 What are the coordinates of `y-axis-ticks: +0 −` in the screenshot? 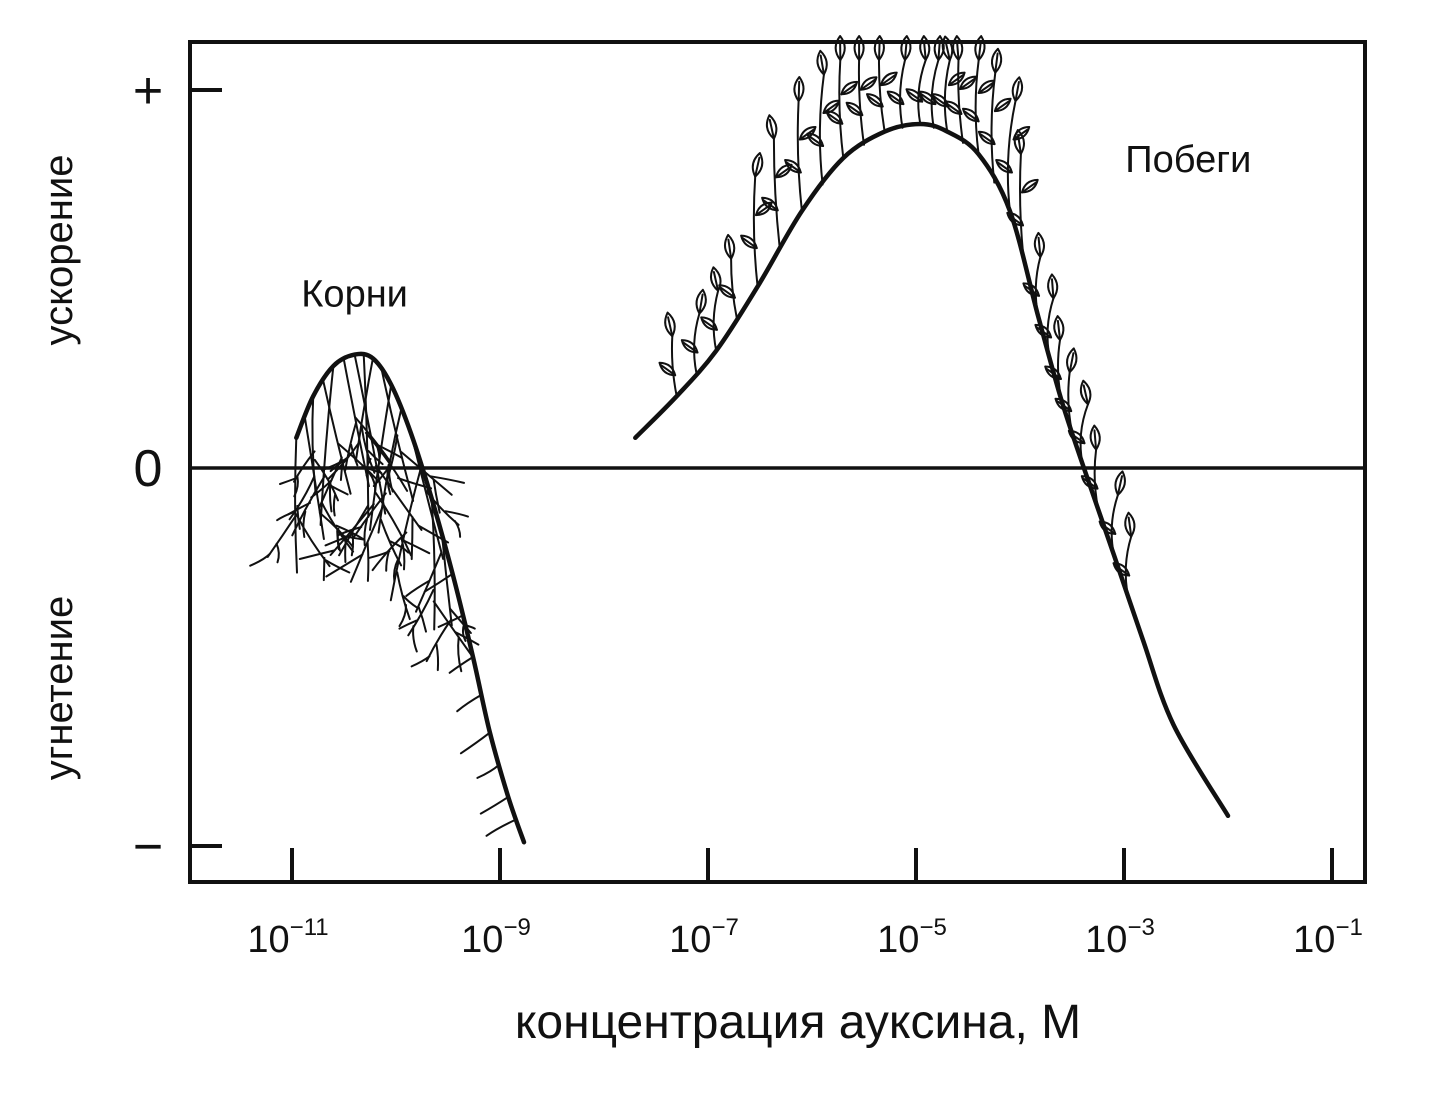 It's located at (177, 469).